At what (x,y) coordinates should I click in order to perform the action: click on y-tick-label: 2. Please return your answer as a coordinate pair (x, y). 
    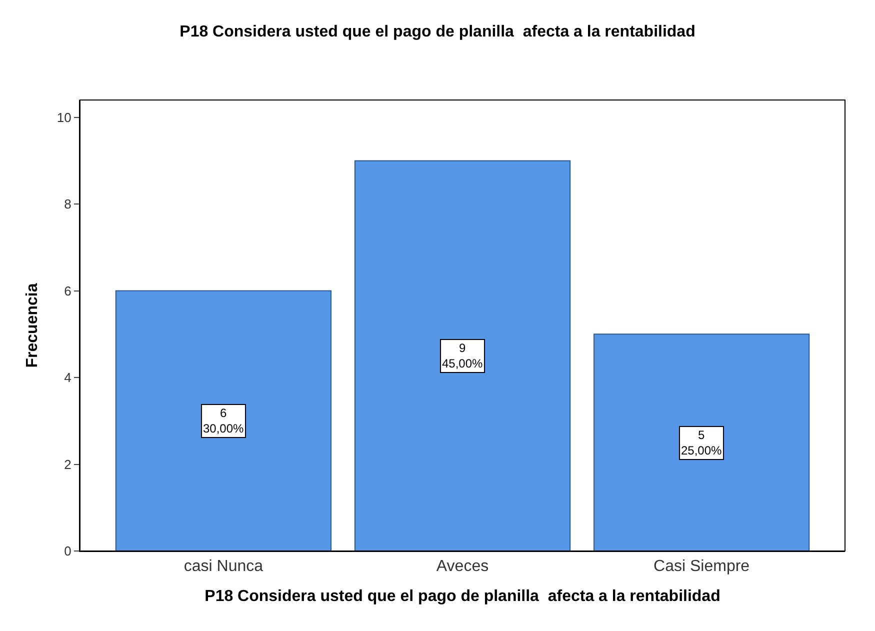
    Looking at the image, I should click on (68, 464).